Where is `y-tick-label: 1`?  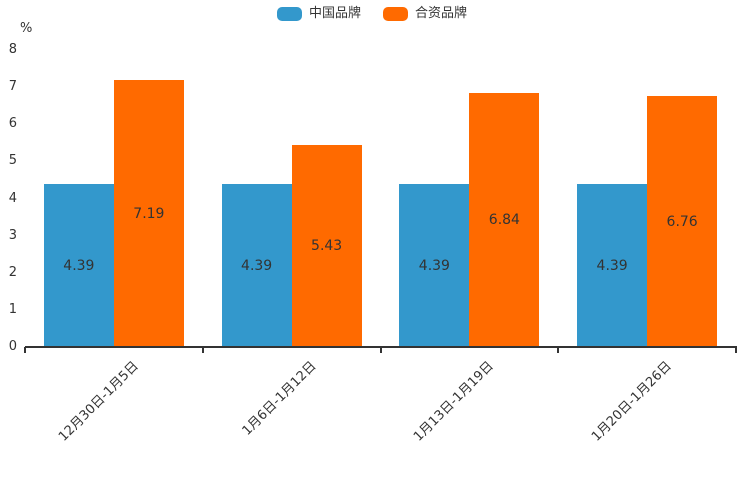 y-tick-label: 1 is located at coordinates (12, 309).